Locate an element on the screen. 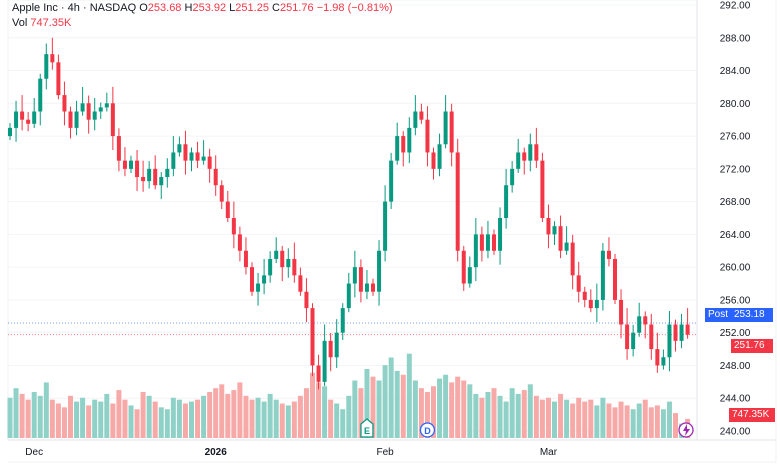  price-tick-label: 268.00 is located at coordinates (735, 202).